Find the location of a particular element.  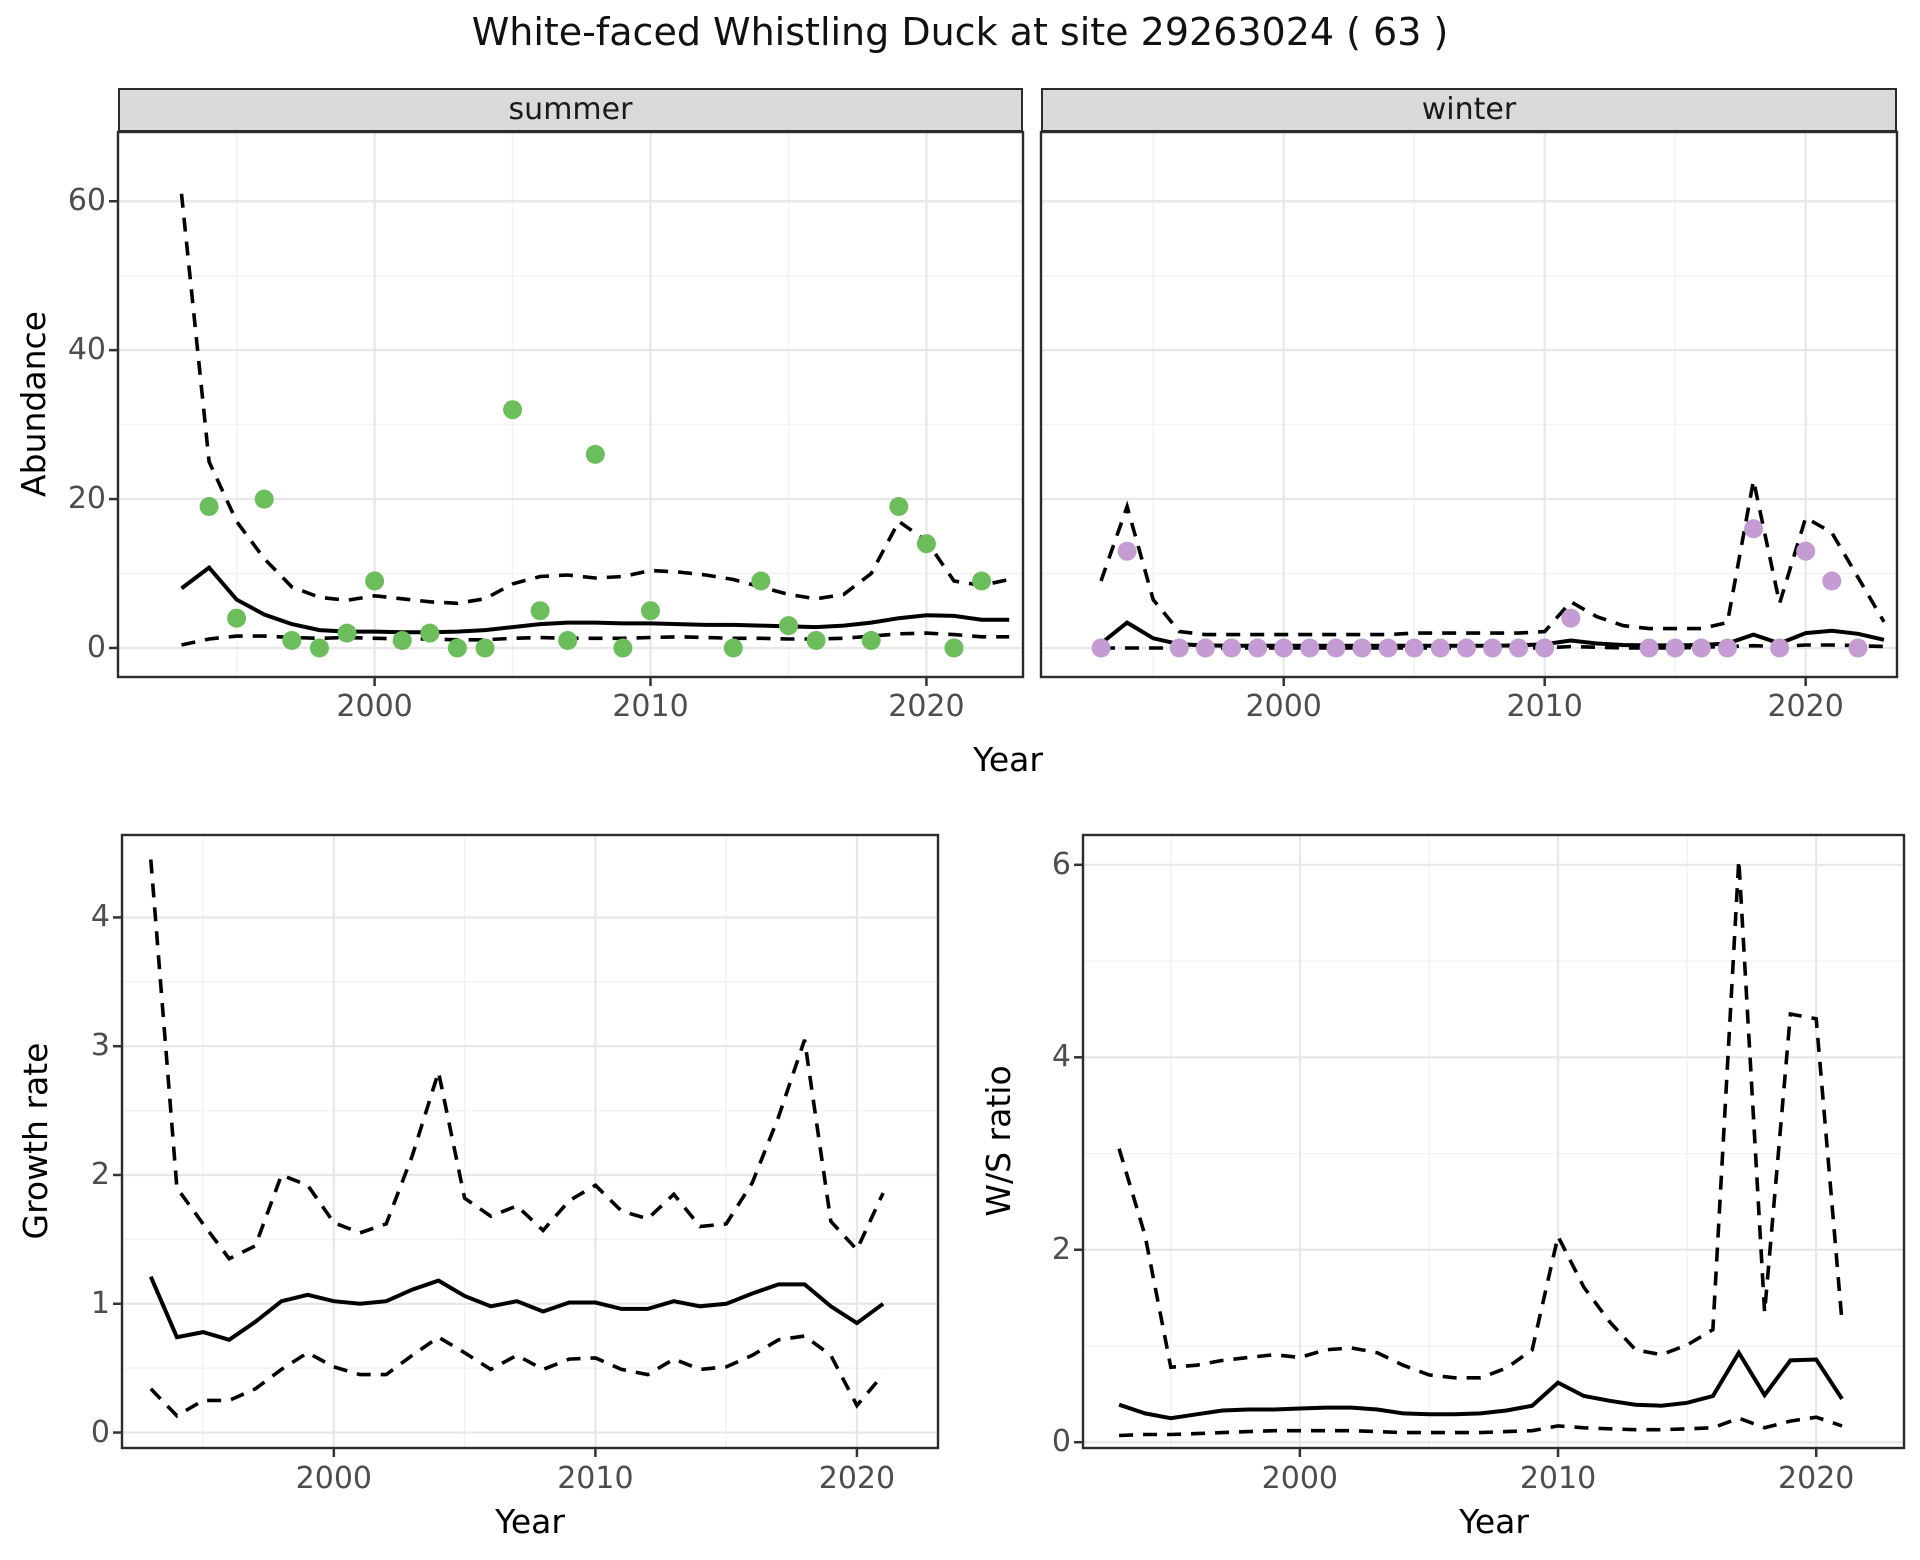

growth-rate-y-tick-label: 3 is located at coordinates (100, 1046).